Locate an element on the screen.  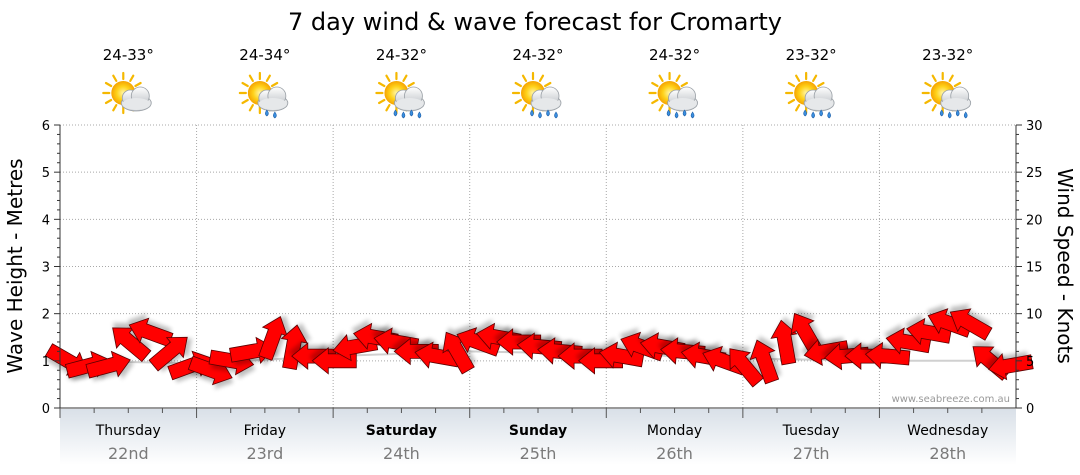
day-date-label: 23rd is located at coordinates (264, 453).